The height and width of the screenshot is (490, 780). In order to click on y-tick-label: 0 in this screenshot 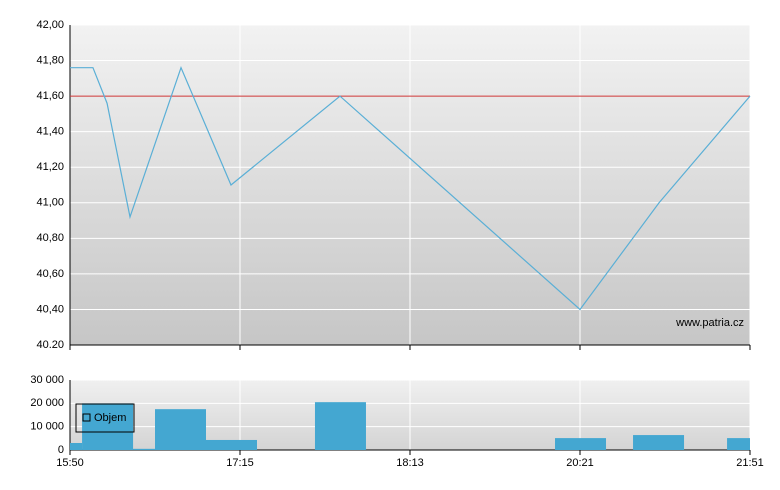, I will do `click(61, 450)`.